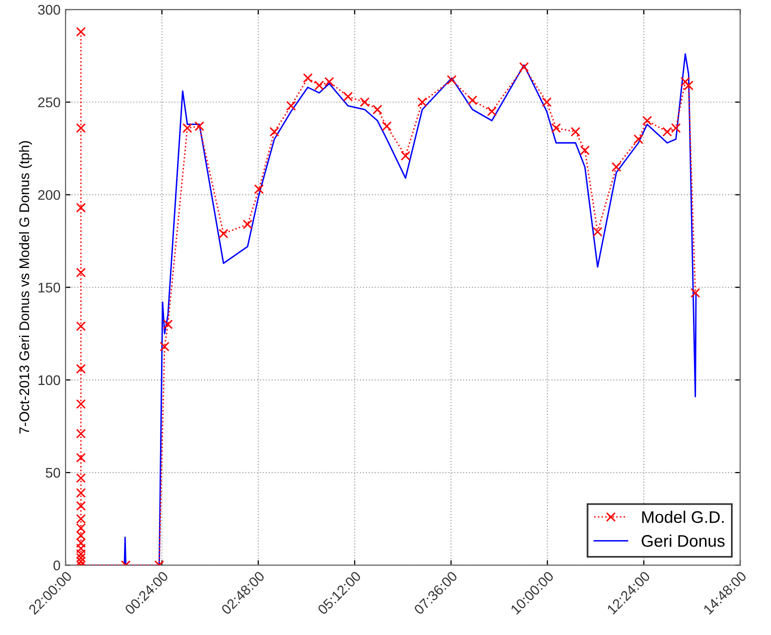 The width and height of the screenshot is (771, 635). What do you see at coordinates (49, 9) in the screenshot?
I see `y-tick-label: 300` at bounding box center [49, 9].